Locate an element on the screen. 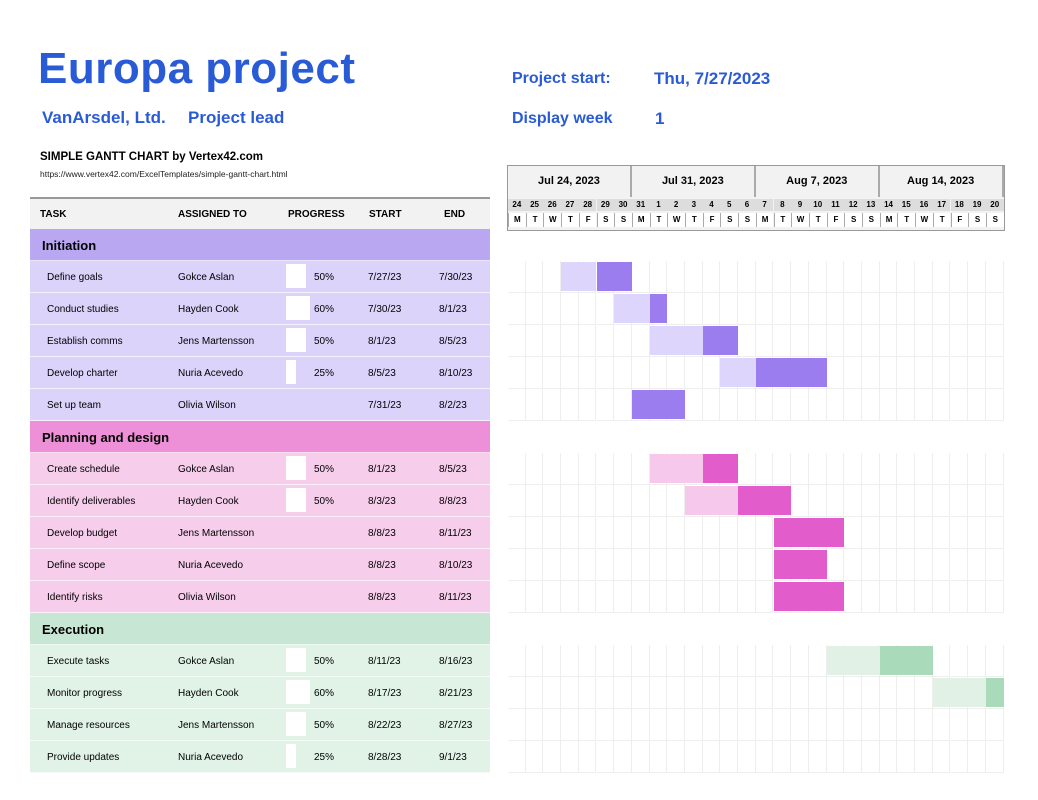  task-row: Define goals Gokce Aslan 50% 7/27/23 7/30/23 is located at coordinates (260, 277).